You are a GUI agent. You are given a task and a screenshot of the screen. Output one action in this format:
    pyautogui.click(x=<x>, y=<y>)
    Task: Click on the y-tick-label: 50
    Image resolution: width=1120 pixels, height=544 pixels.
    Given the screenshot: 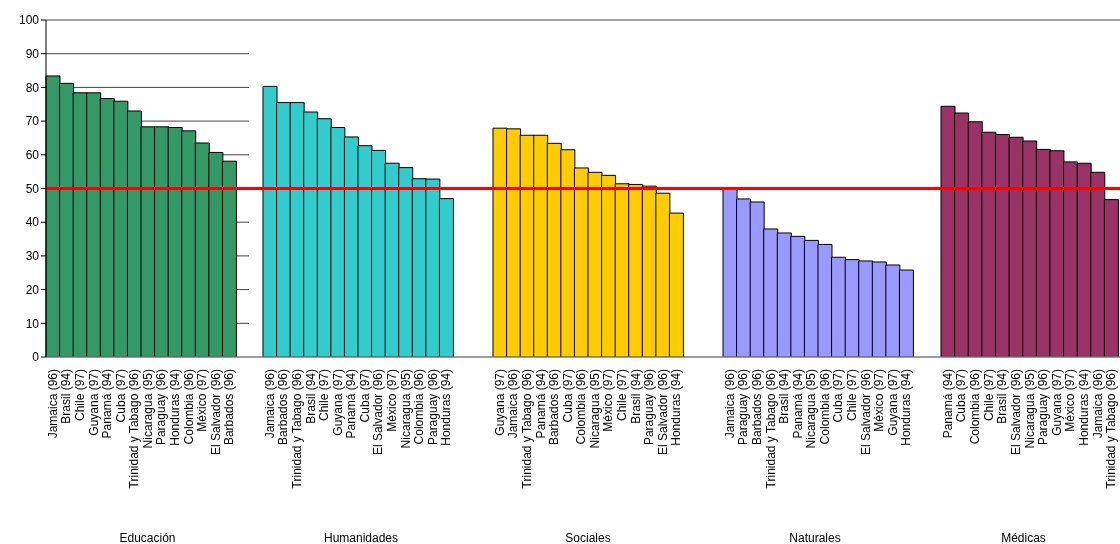 What is the action you would take?
    pyautogui.click(x=32, y=188)
    